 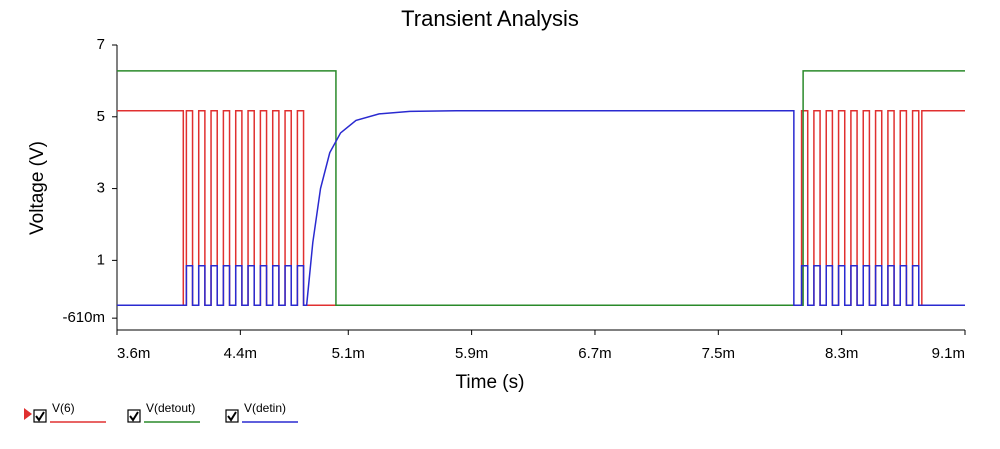 What do you see at coordinates (948, 353) in the screenshot?
I see `x-tick-label: 9.1m` at bounding box center [948, 353].